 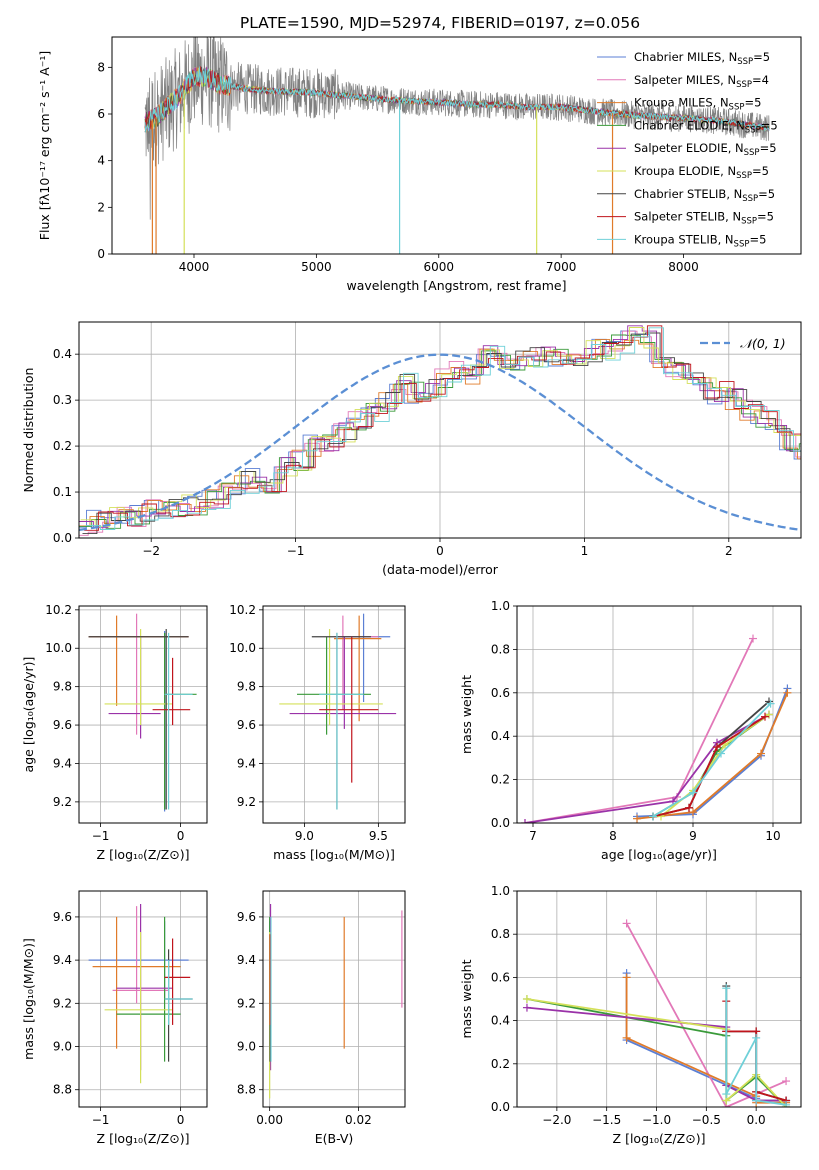 What do you see at coordinates (246, 802) in the screenshot?
I see `age-vs-mass-ytick-label: 9.2` at bounding box center [246, 802].